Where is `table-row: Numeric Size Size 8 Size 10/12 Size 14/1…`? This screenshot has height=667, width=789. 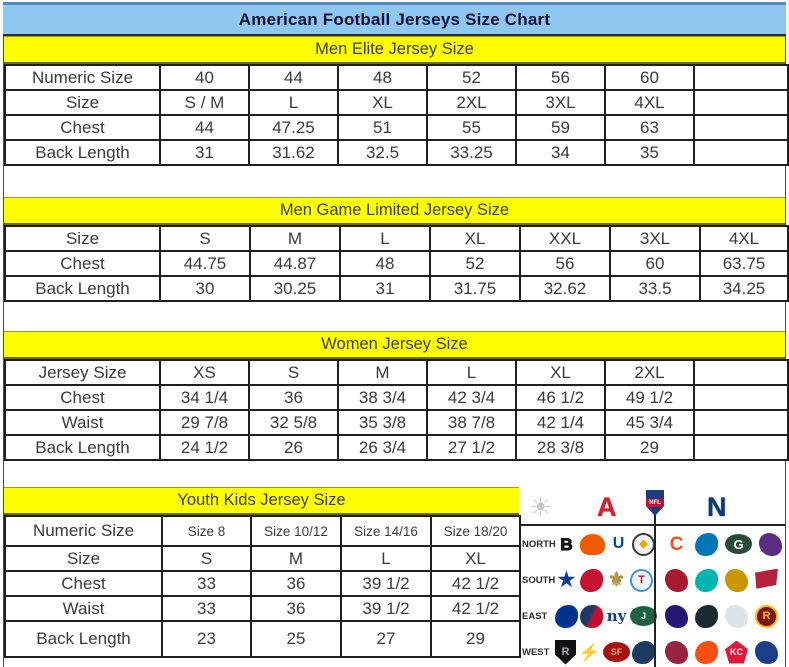
table-row: Numeric Size Size 8 Size 10/12 Size 14/1… is located at coordinates (262, 531).